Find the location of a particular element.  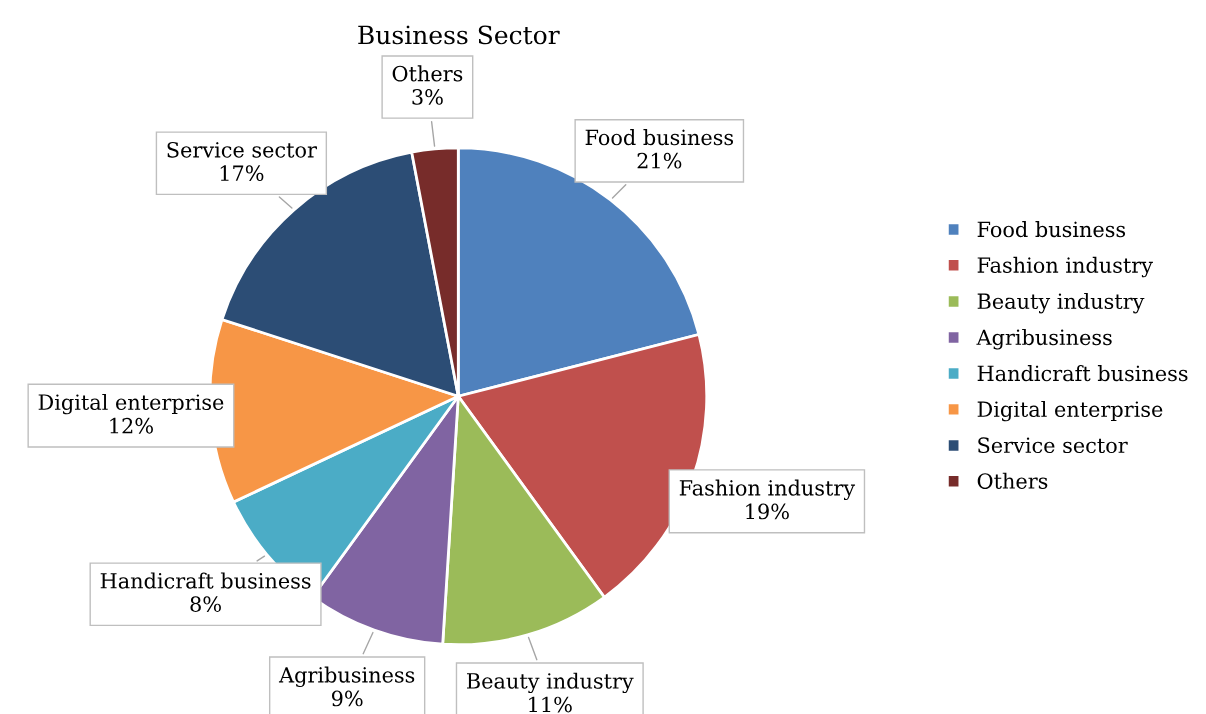

legend-label: Service sector is located at coordinates (1053, 445).